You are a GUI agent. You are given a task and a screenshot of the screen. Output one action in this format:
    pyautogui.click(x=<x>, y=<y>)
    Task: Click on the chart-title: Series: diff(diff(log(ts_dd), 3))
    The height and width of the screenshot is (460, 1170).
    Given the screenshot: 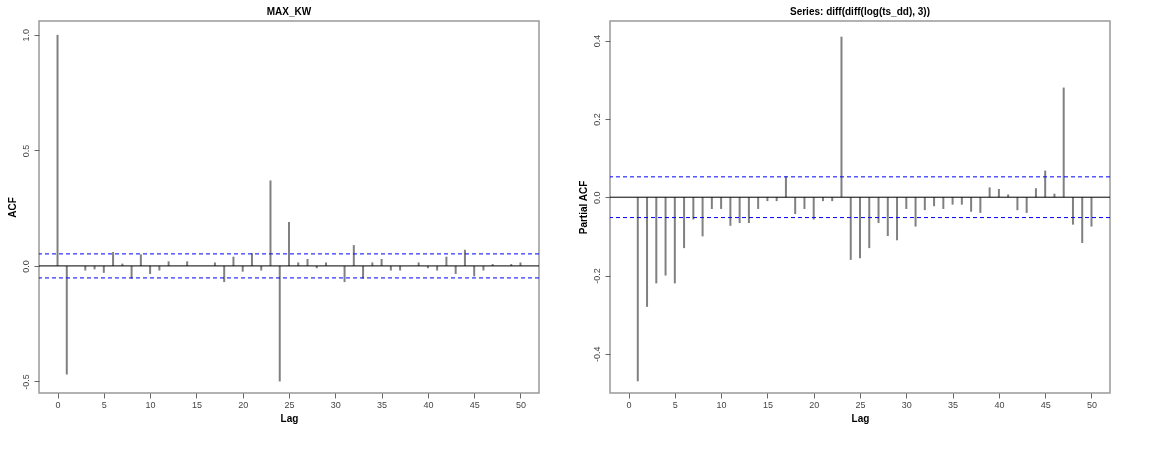 What is the action you would take?
    pyautogui.click(x=860, y=11)
    